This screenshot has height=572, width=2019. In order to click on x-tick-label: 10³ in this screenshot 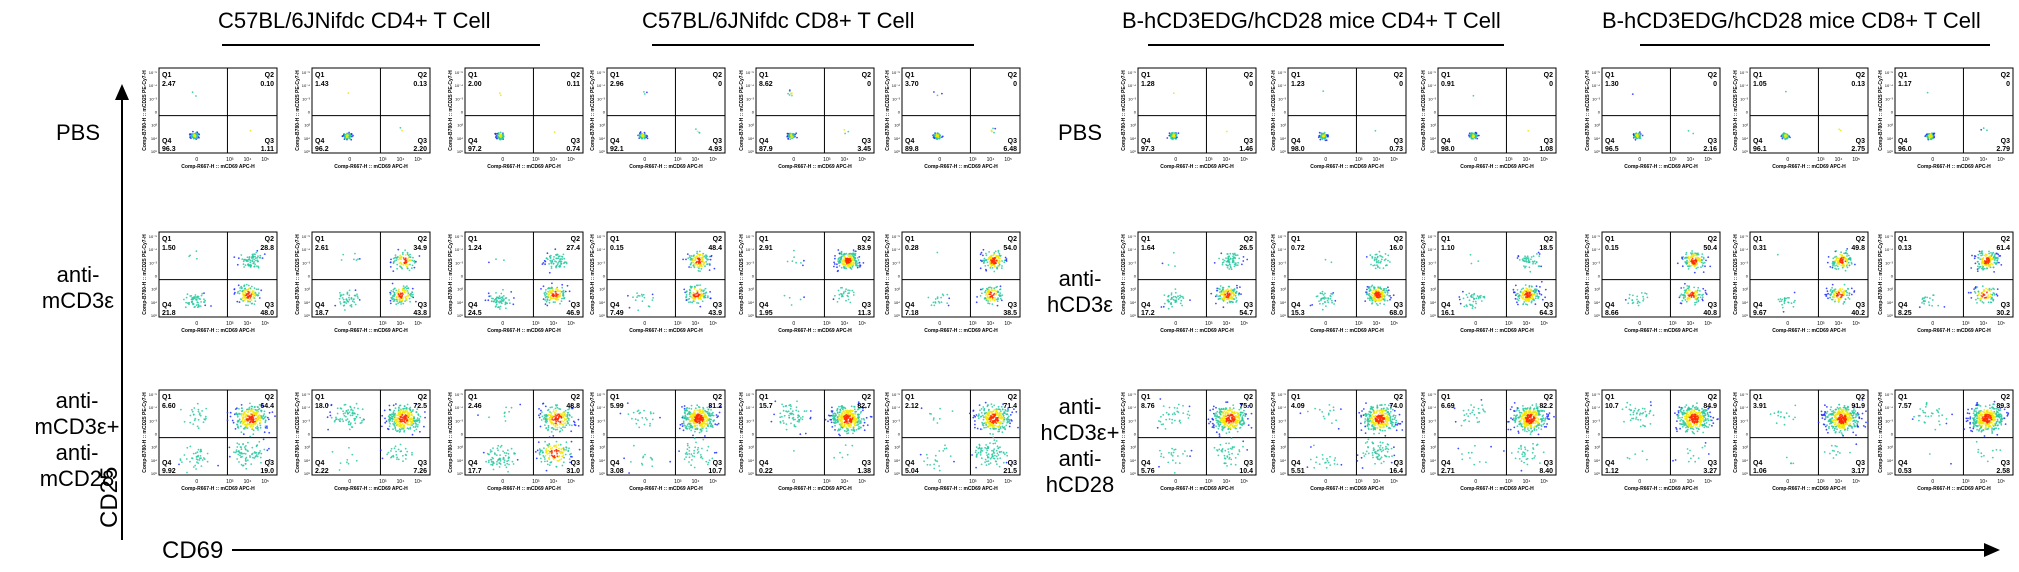, I will do `click(1359, 324)`.